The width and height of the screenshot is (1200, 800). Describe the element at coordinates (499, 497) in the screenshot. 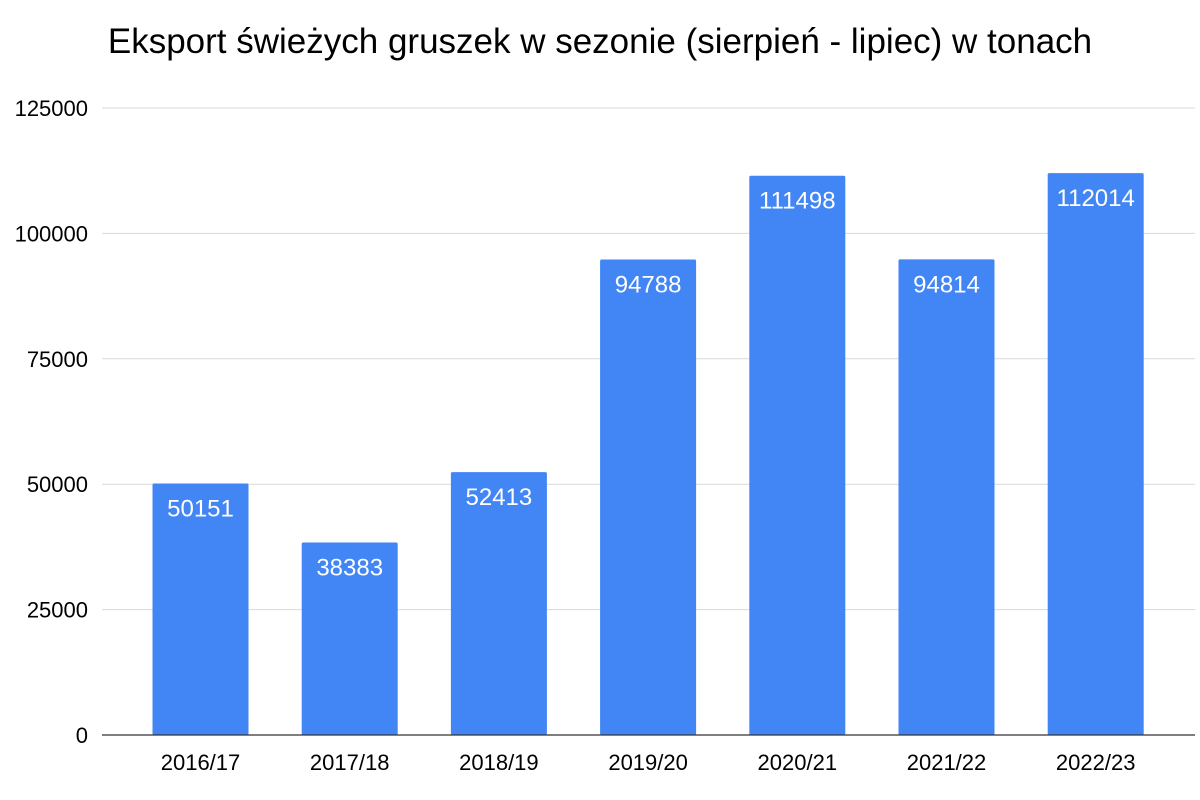

I see `data-label: 52413` at that location.